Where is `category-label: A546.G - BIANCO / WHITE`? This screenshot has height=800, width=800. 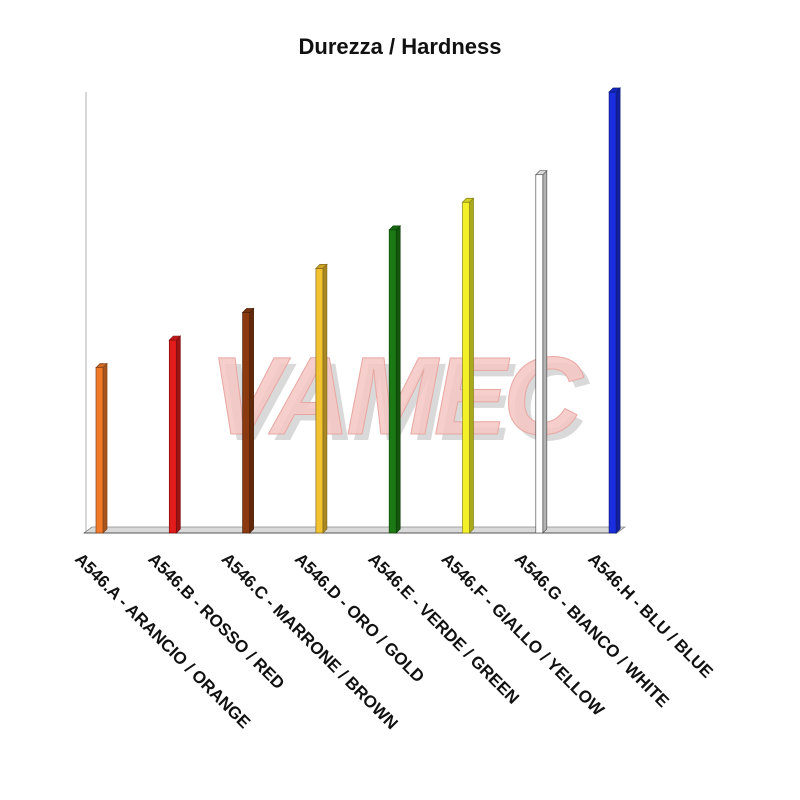
category-label: A546.G - BIANCO / WHITE is located at coordinates (592, 630).